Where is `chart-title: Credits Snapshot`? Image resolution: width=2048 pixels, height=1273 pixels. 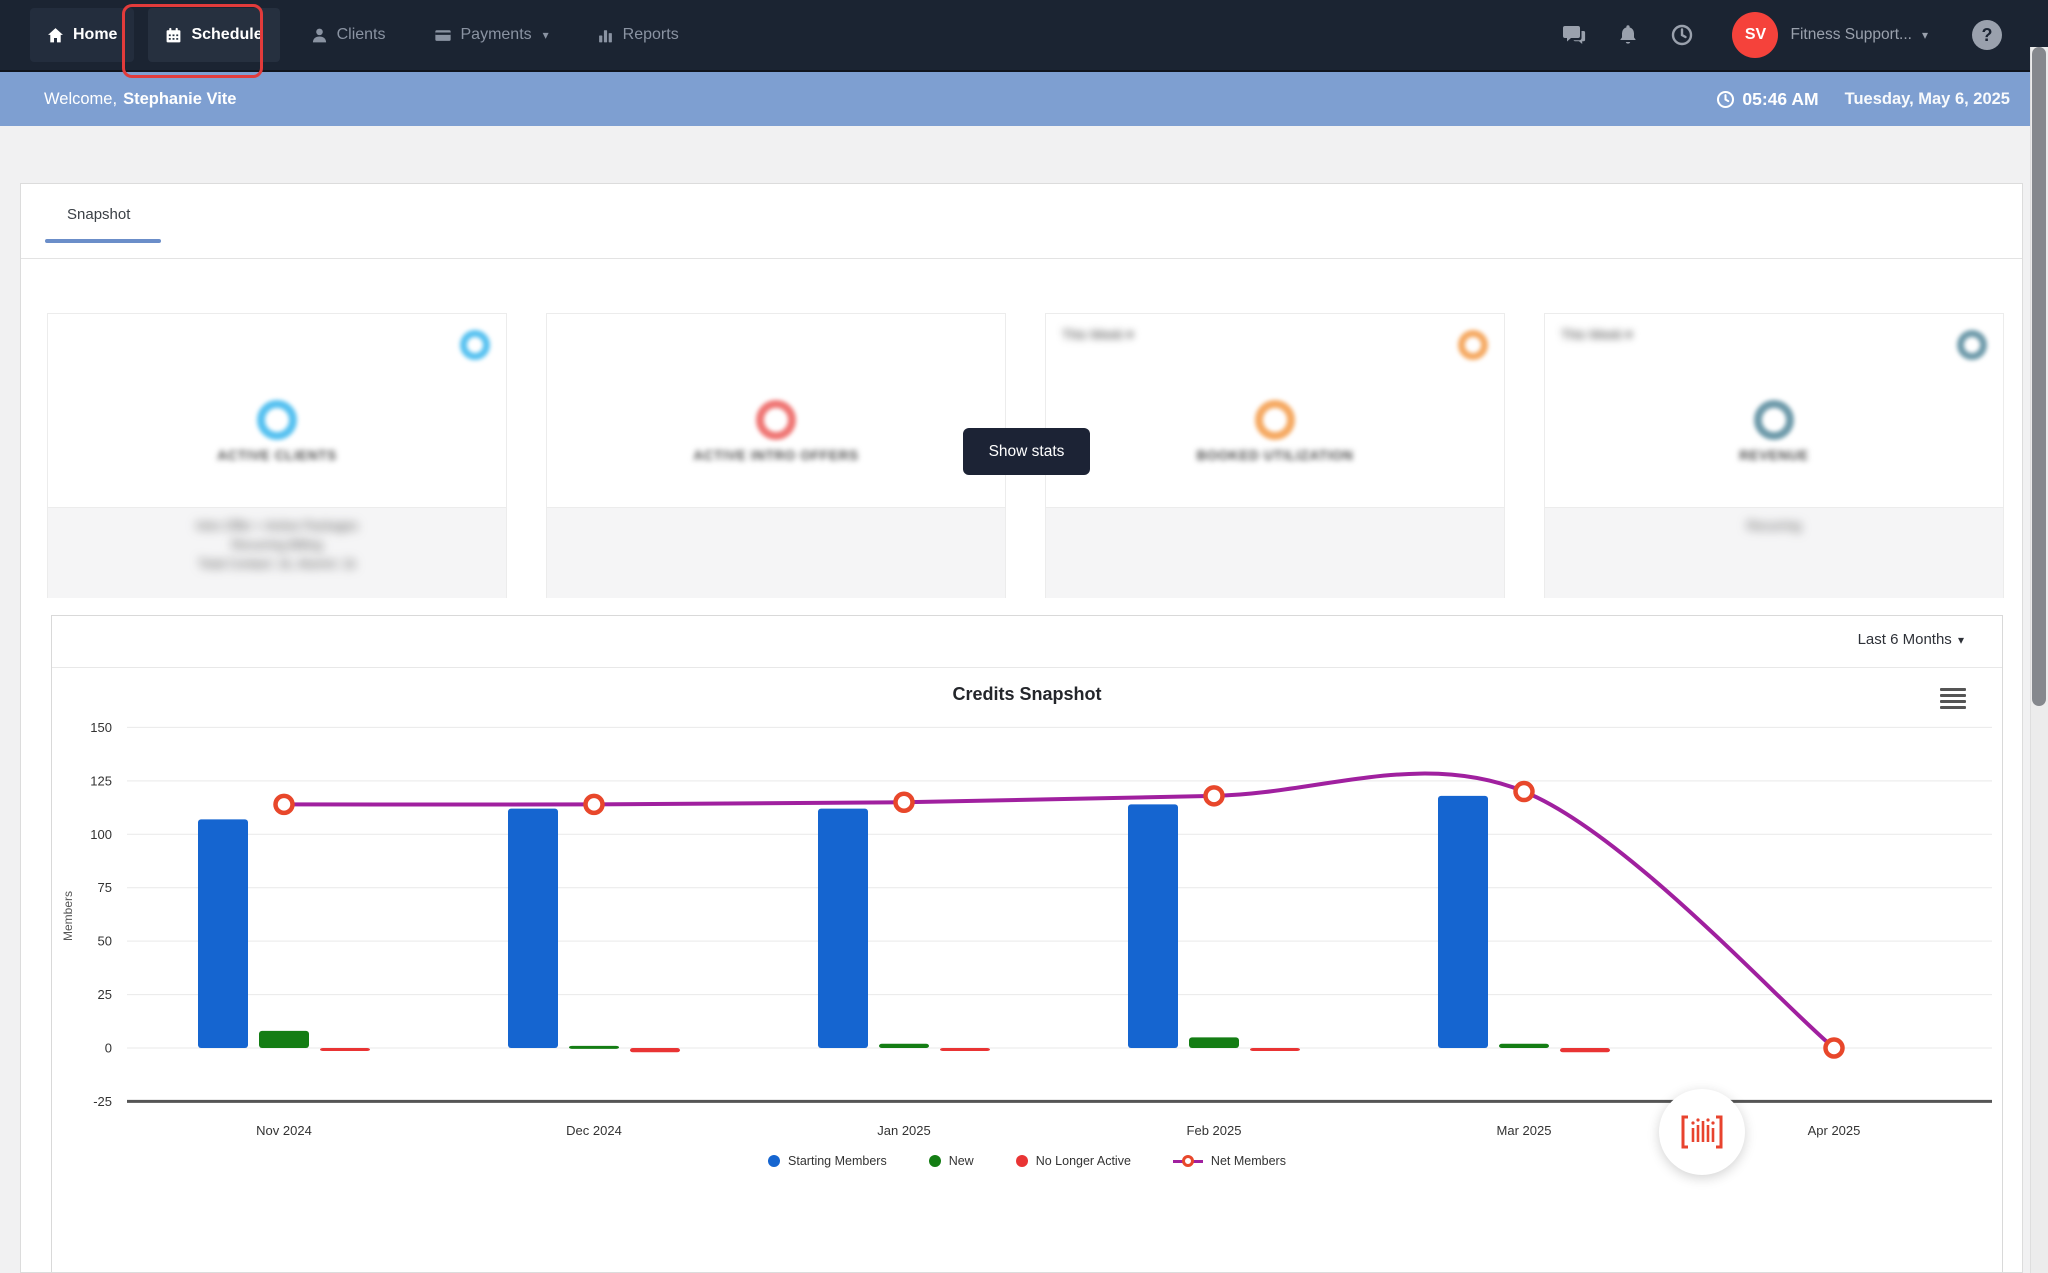 chart-title: Credits Snapshot is located at coordinates (1027, 694).